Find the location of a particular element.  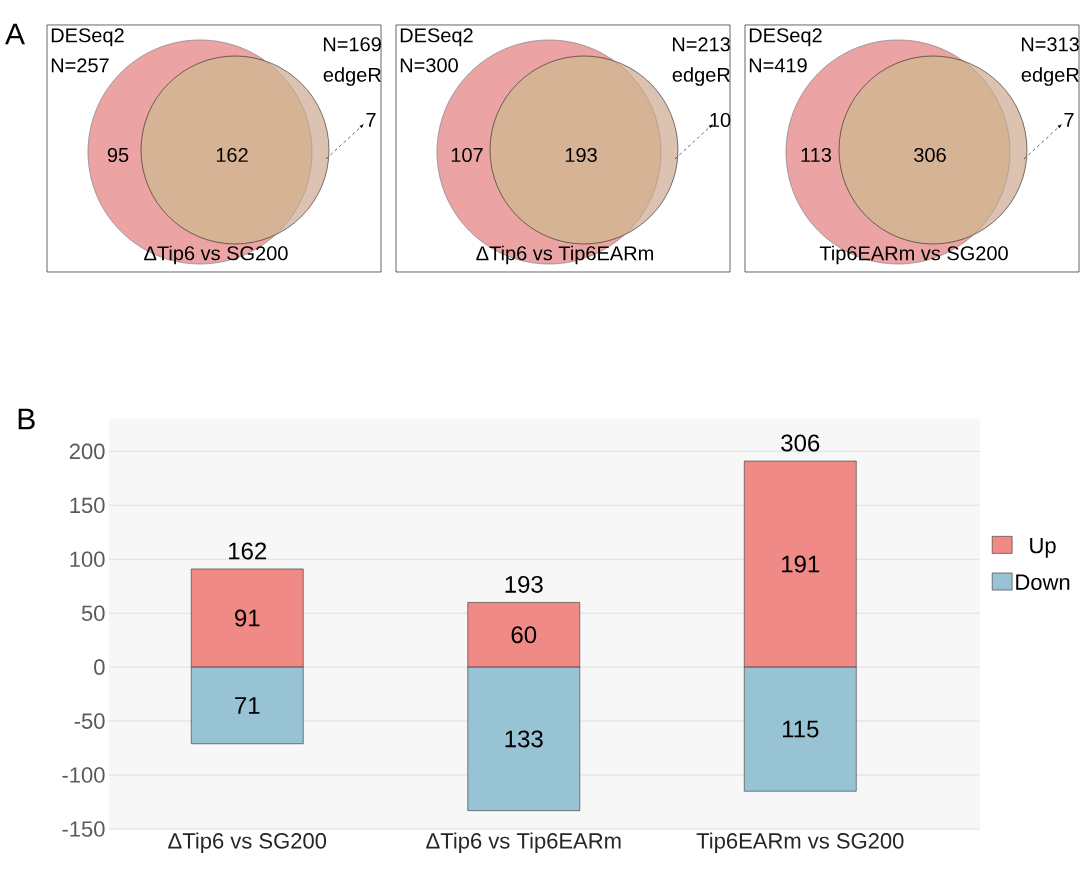

text: N=169 is located at coordinates (352, 44).